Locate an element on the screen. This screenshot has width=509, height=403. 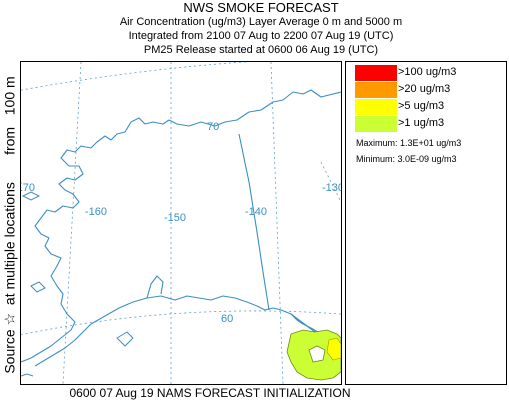
us-canada-border is located at coordinates (254, 222).